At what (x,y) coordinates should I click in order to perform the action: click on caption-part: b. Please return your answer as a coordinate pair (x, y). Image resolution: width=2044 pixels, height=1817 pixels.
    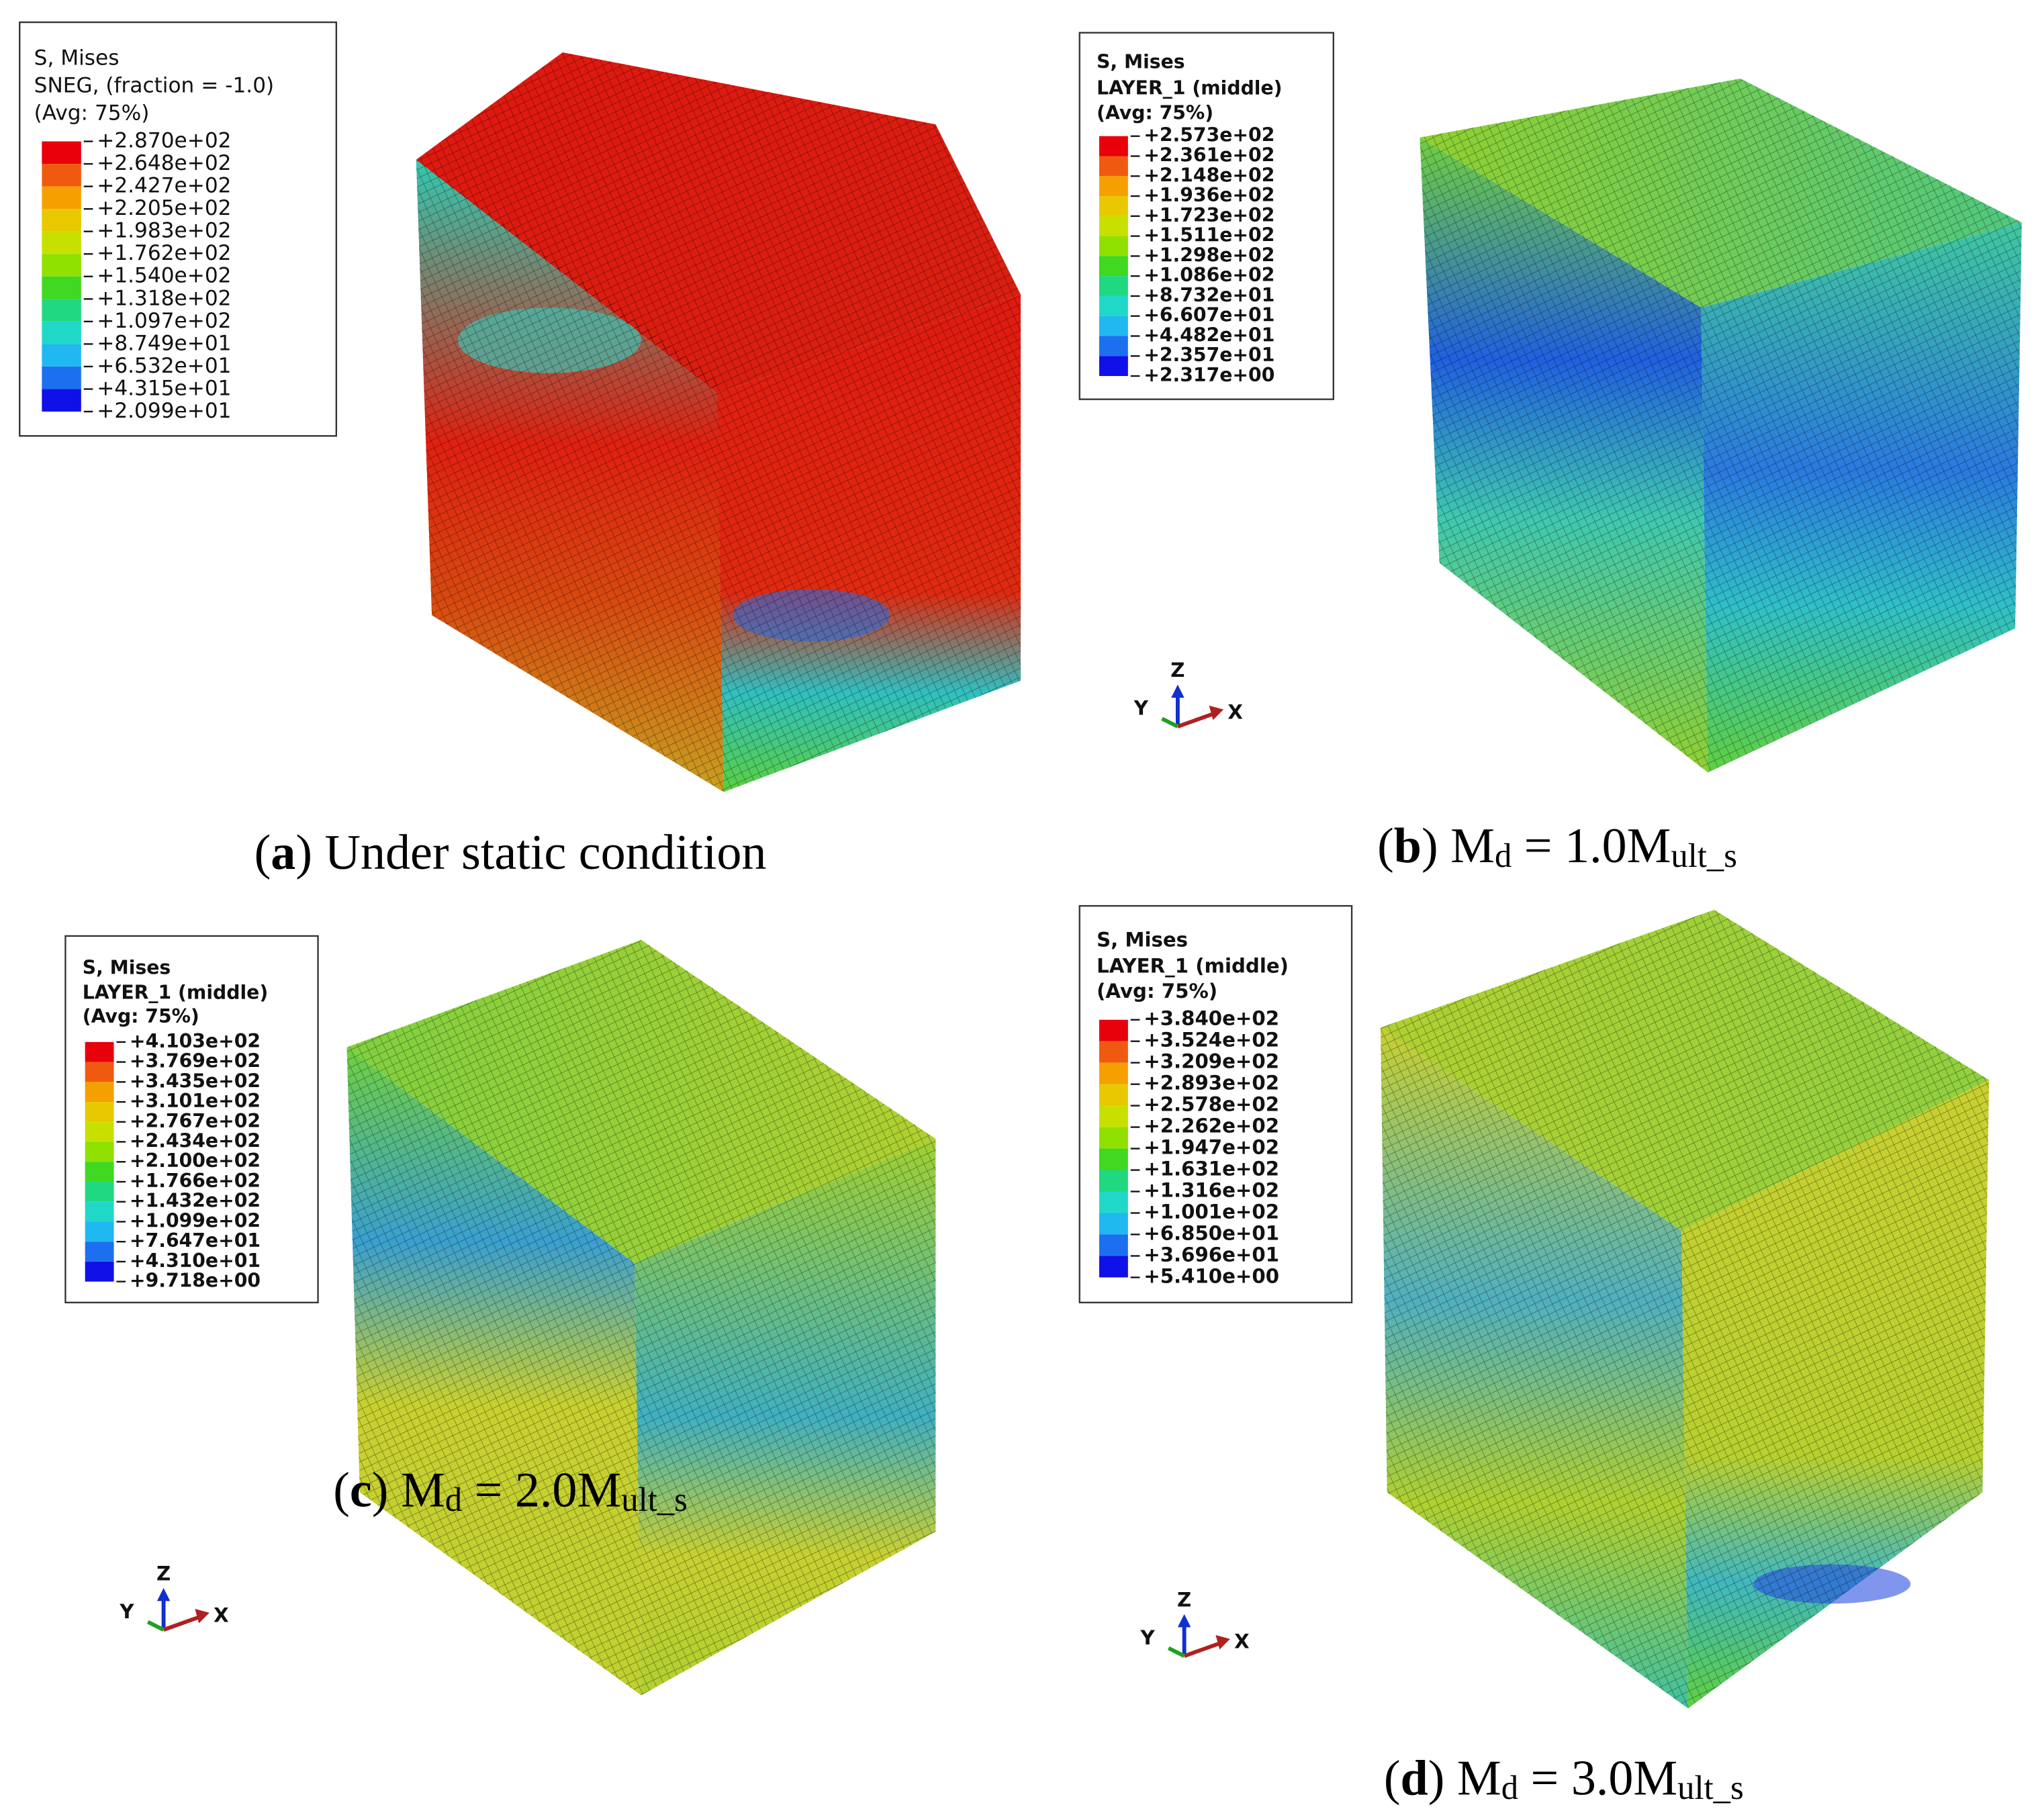
    Looking at the image, I should click on (1408, 847).